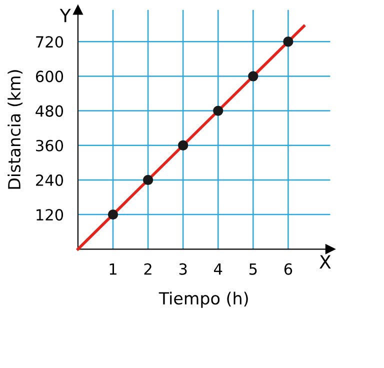  Describe the element at coordinates (50, 42) in the screenshot. I see `y-tick-label: 720` at that location.